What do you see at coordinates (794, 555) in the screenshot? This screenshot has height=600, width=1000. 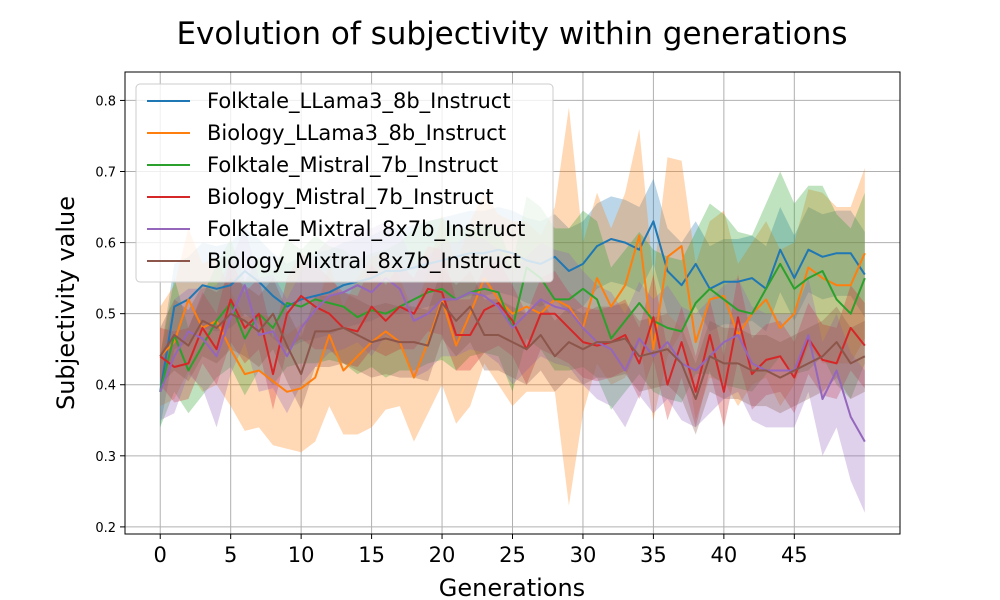 I see `x-tick-label: 45` at bounding box center [794, 555].